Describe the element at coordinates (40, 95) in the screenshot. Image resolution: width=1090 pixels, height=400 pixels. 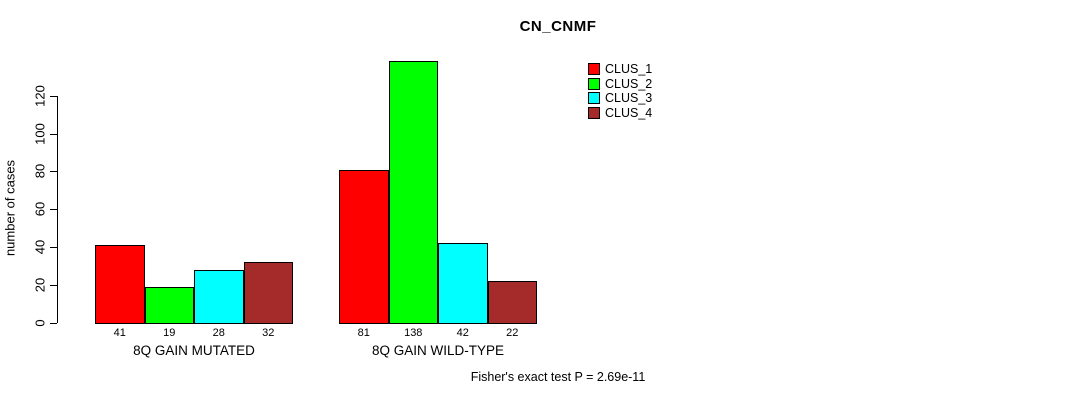
I see `y-axis-tick-label: 120` at that location.